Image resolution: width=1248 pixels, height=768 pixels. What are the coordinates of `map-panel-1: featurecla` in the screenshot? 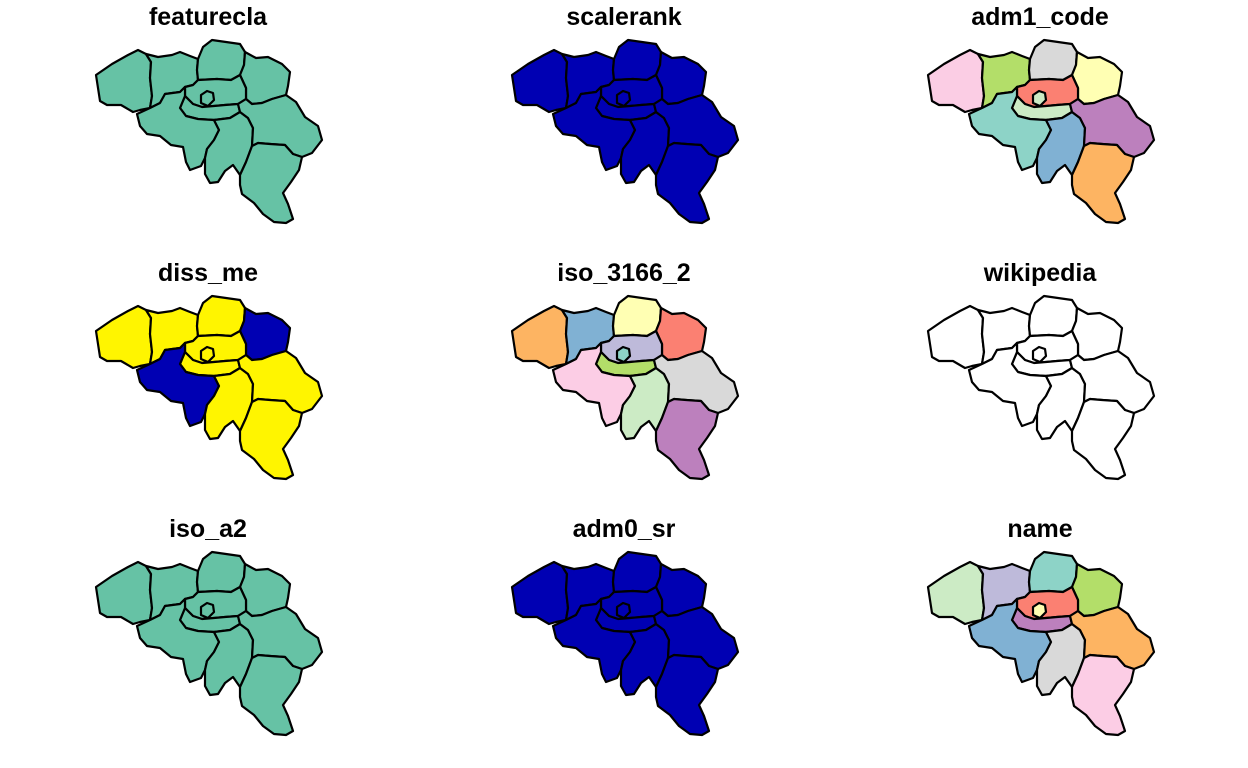 It's located at (208, 128).